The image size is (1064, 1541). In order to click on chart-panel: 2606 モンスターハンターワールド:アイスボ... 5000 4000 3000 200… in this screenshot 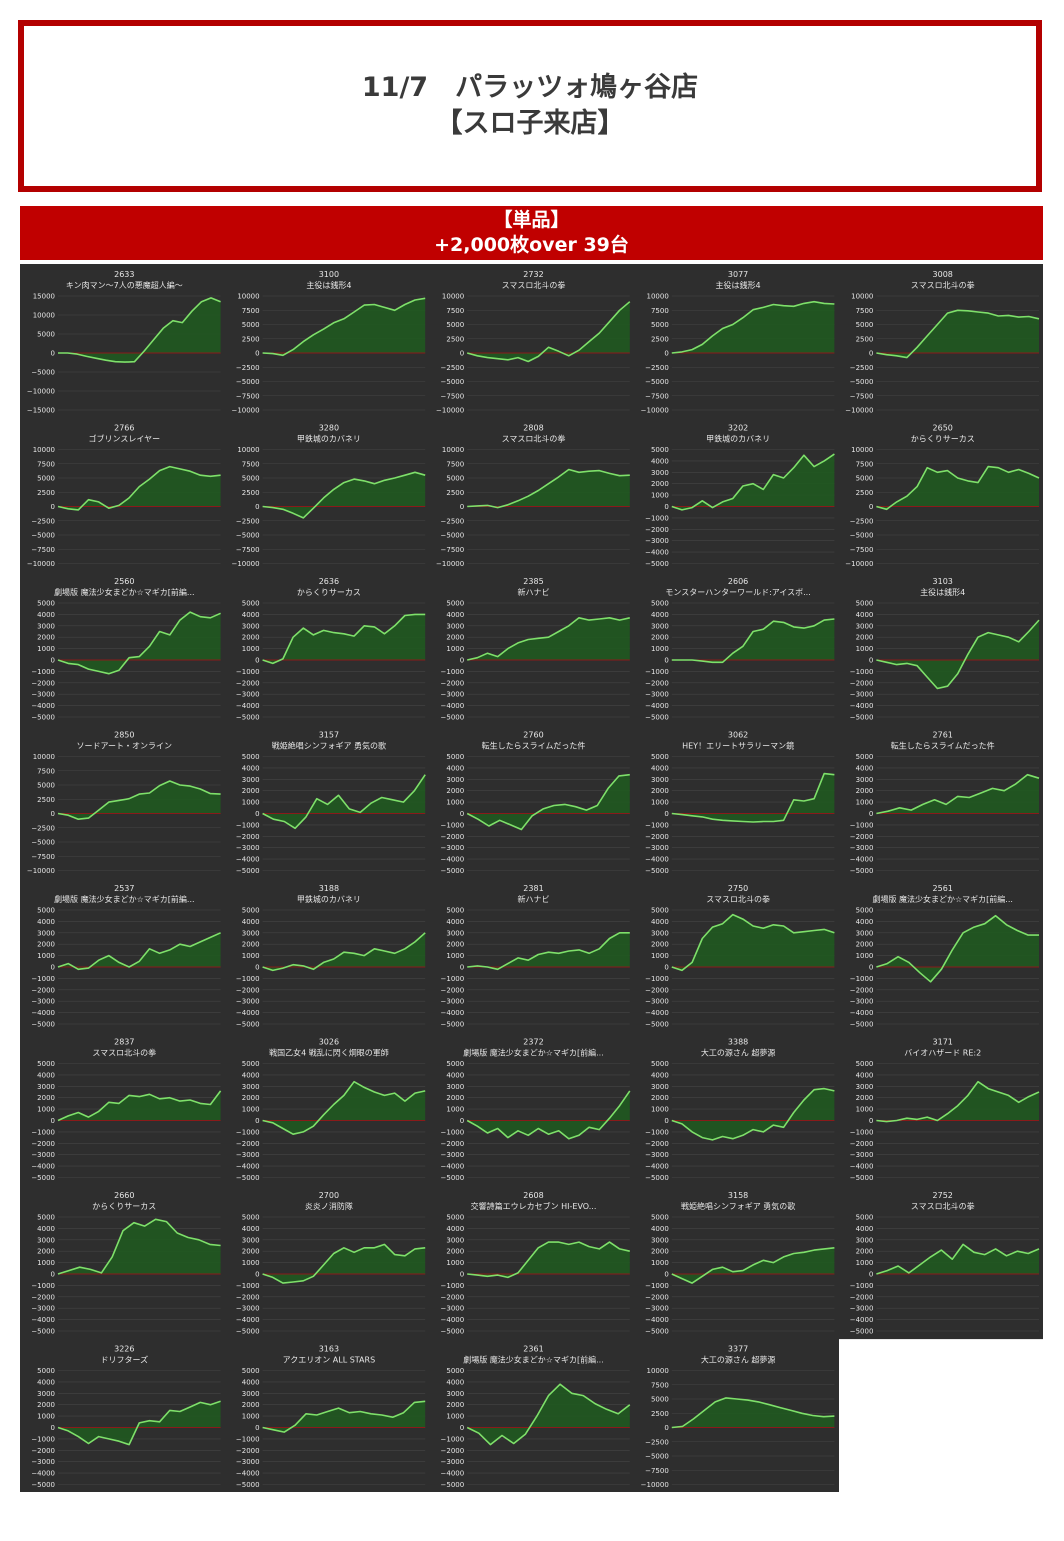, I will do `click(736, 648)`.